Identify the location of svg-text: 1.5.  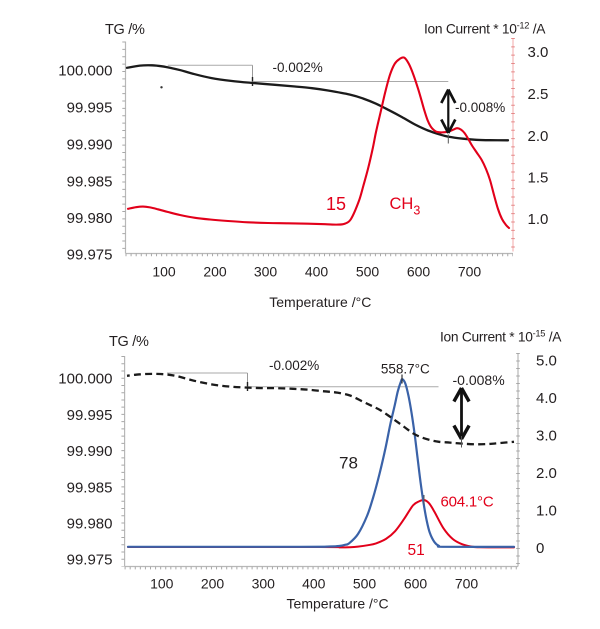
(538, 177).